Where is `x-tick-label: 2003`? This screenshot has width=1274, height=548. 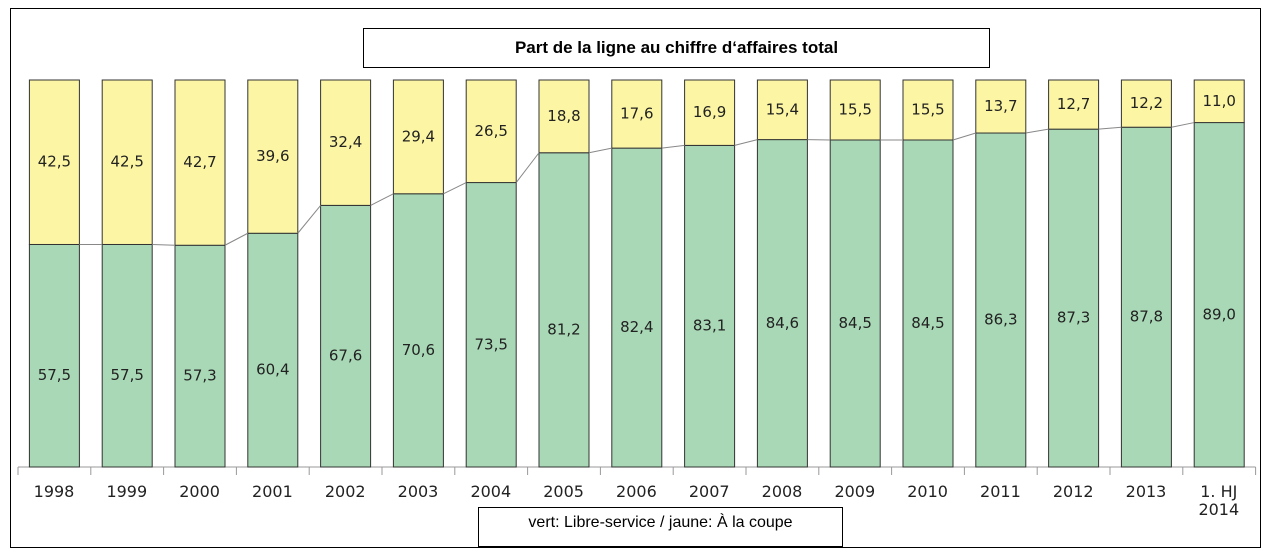
x-tick-label: 2003 is located at coordinates (418, 492).